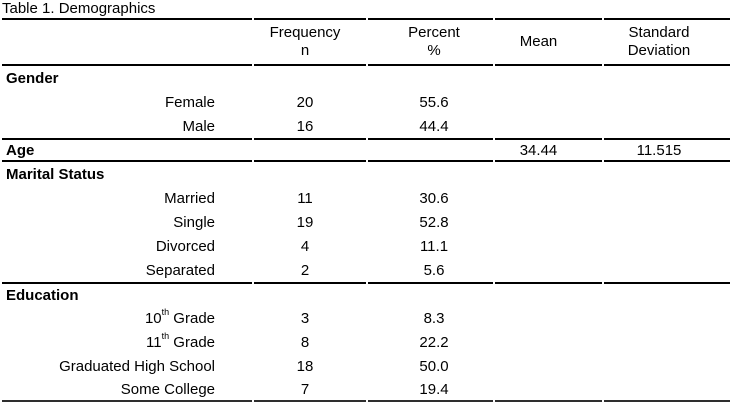 This screenshot has width=732, height=402. What do you see at coordinates (127, 318) in the screenshot?
I see `row-label: 10th Grade` at bounding box center [127, 318].